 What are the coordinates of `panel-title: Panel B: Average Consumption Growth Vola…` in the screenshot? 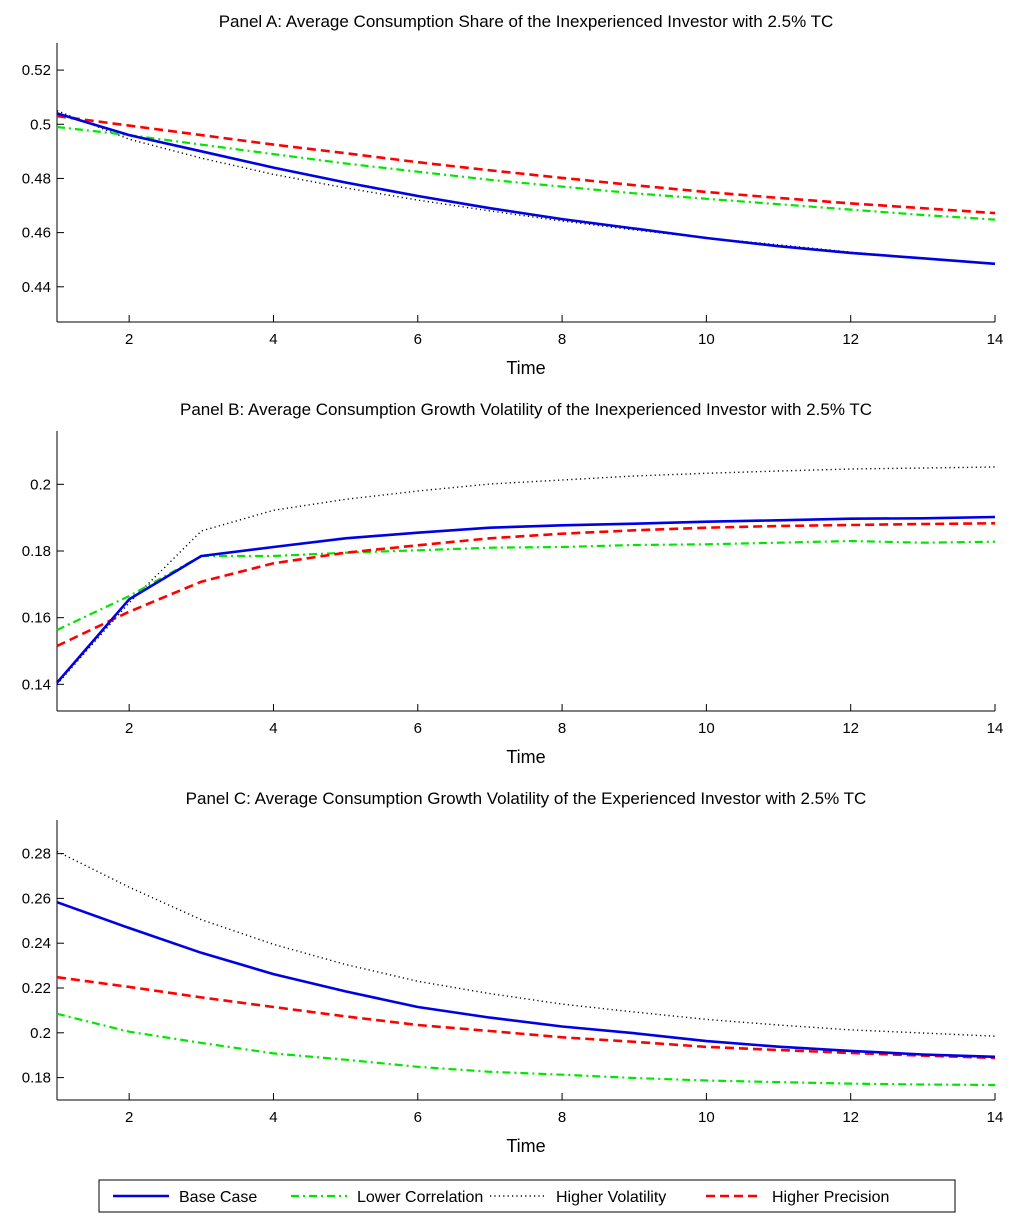 It's located at (526, 409).